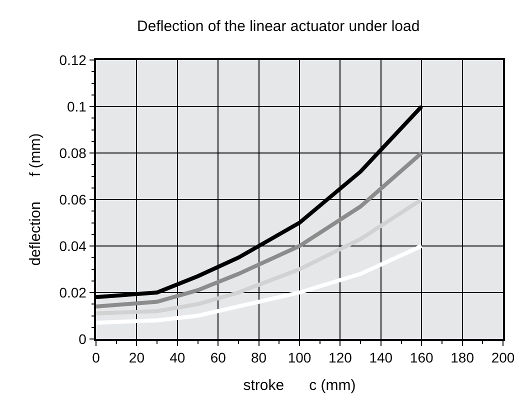 The height and width of the screenshot is (407, 527). What do you see at coordinates (260, 284) in the screenshot?
I see `line-series` at bounding box center [260, 284].